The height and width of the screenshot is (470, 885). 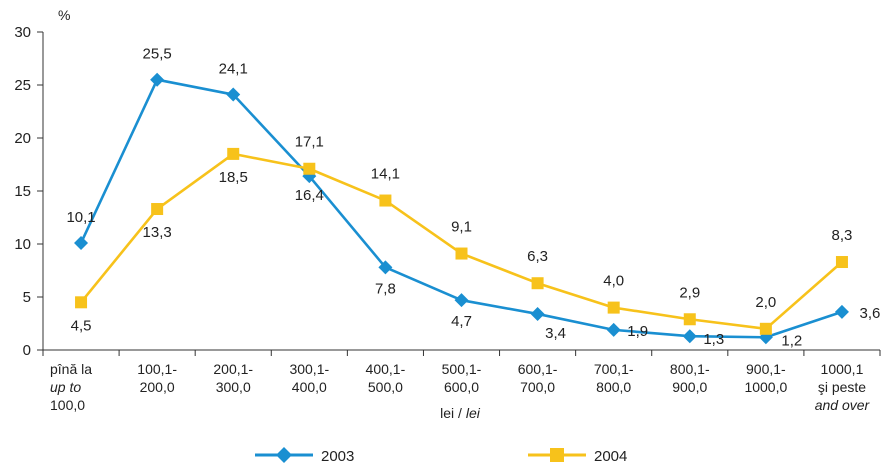 What do you see at coordinates (27, 297) in the screenshot?
I see `y-tick-label: 5` at bounding box center [27, 297].